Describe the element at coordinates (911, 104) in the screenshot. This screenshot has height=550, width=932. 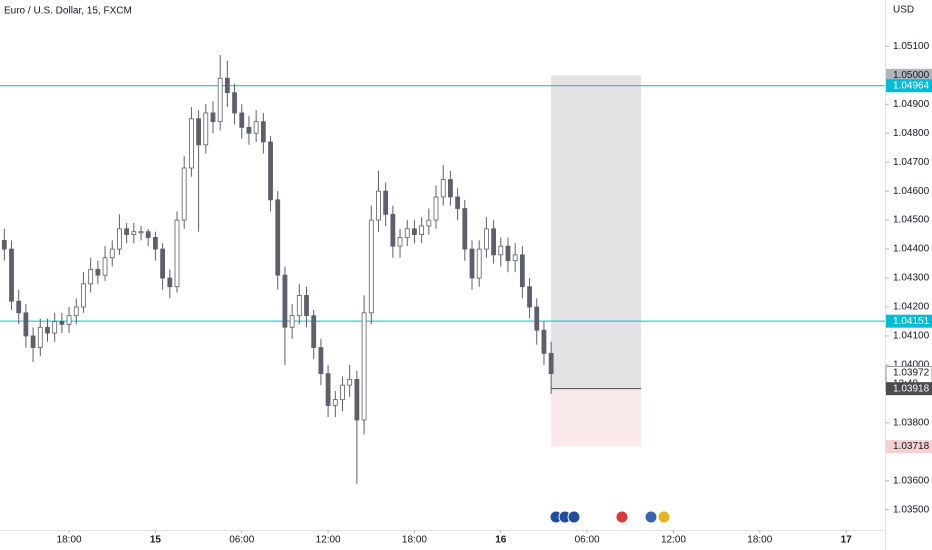
I see `y-tick-label: 1.04900` at that location.